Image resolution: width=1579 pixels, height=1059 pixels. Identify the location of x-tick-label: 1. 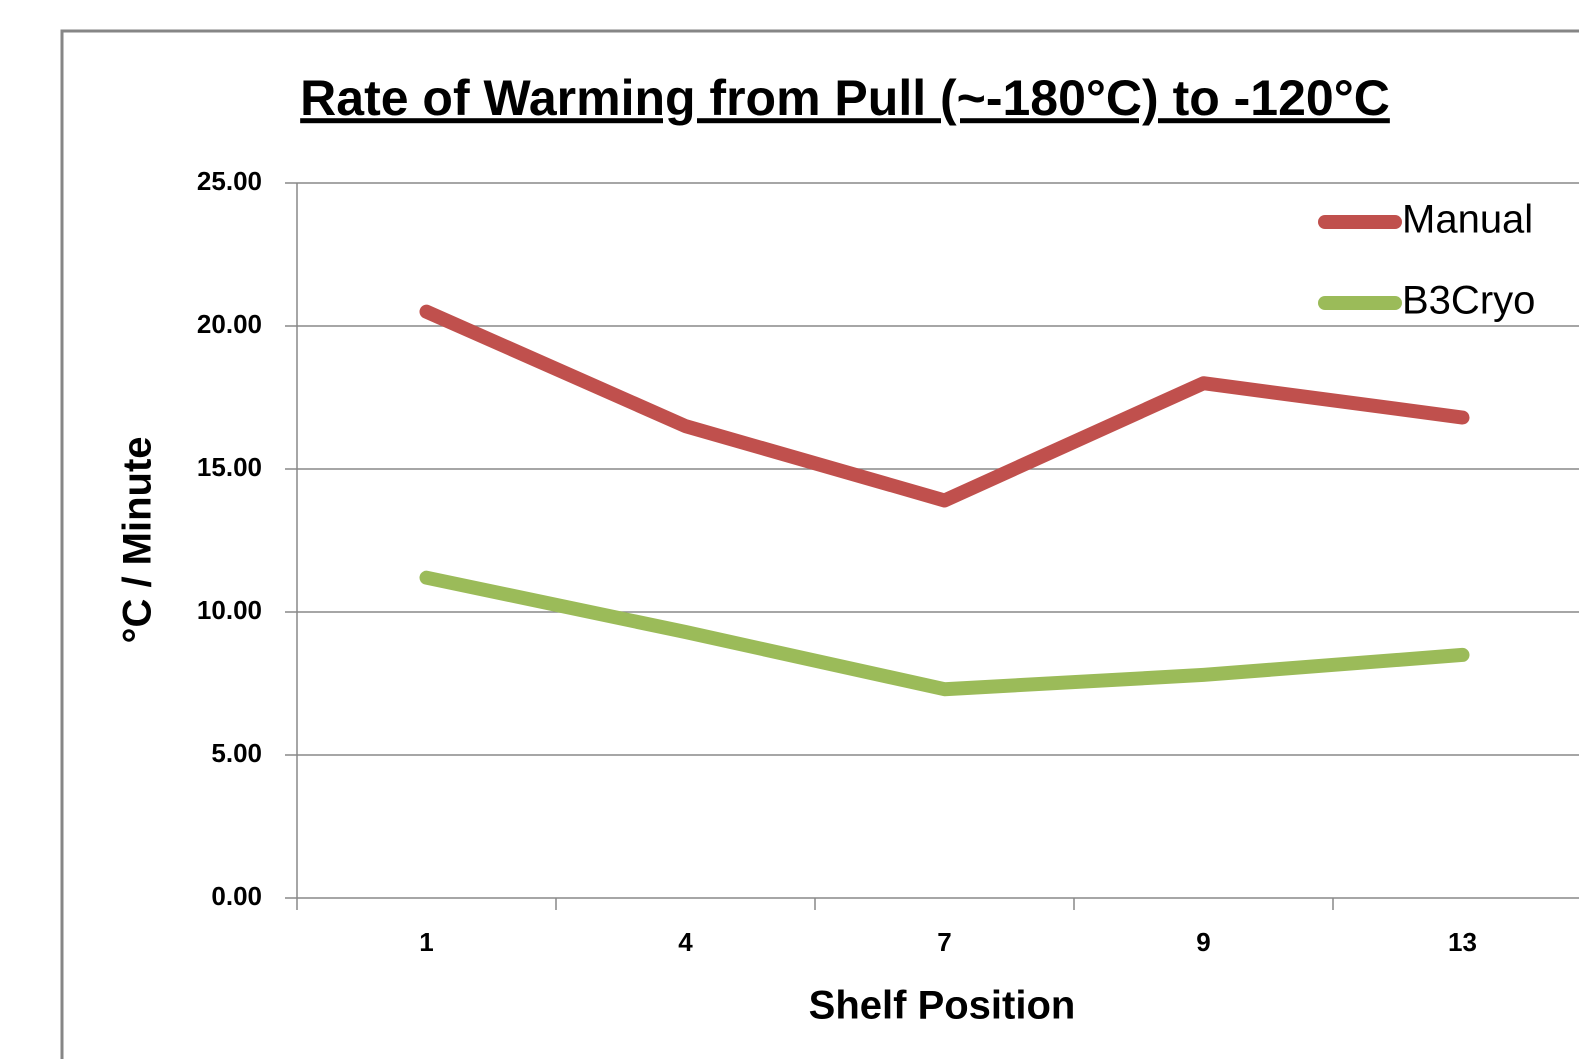
(426, 942).